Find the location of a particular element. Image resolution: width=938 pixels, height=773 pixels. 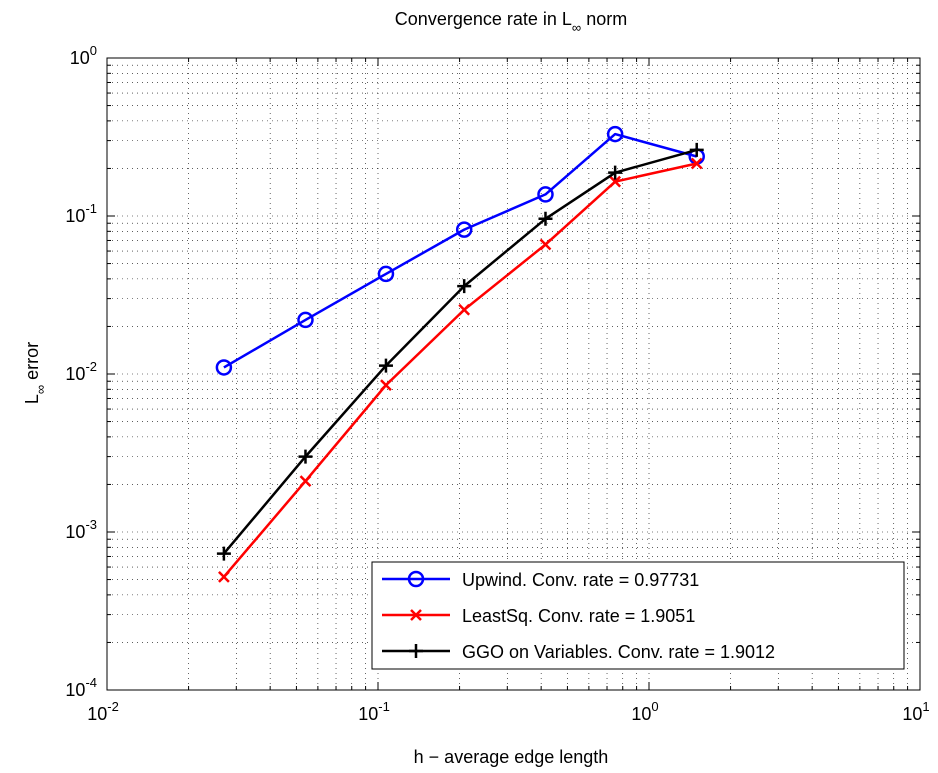

x-tick-label: 10⁰ is located at coordinates (644, 711).